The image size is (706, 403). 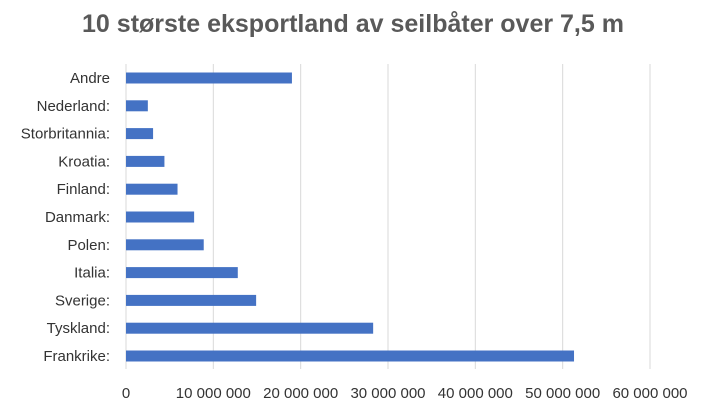 I want to click on category-label: Nederland:, so click(x=73, y=106).